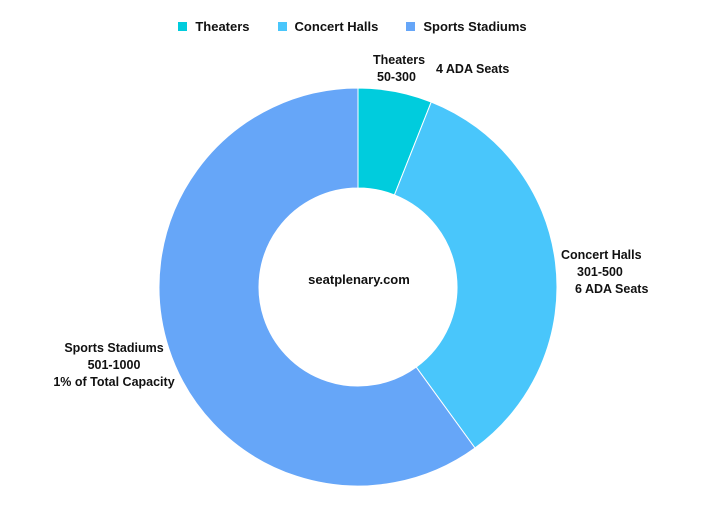  I want to click on legend-swatch-theaters, so click(183, 26).